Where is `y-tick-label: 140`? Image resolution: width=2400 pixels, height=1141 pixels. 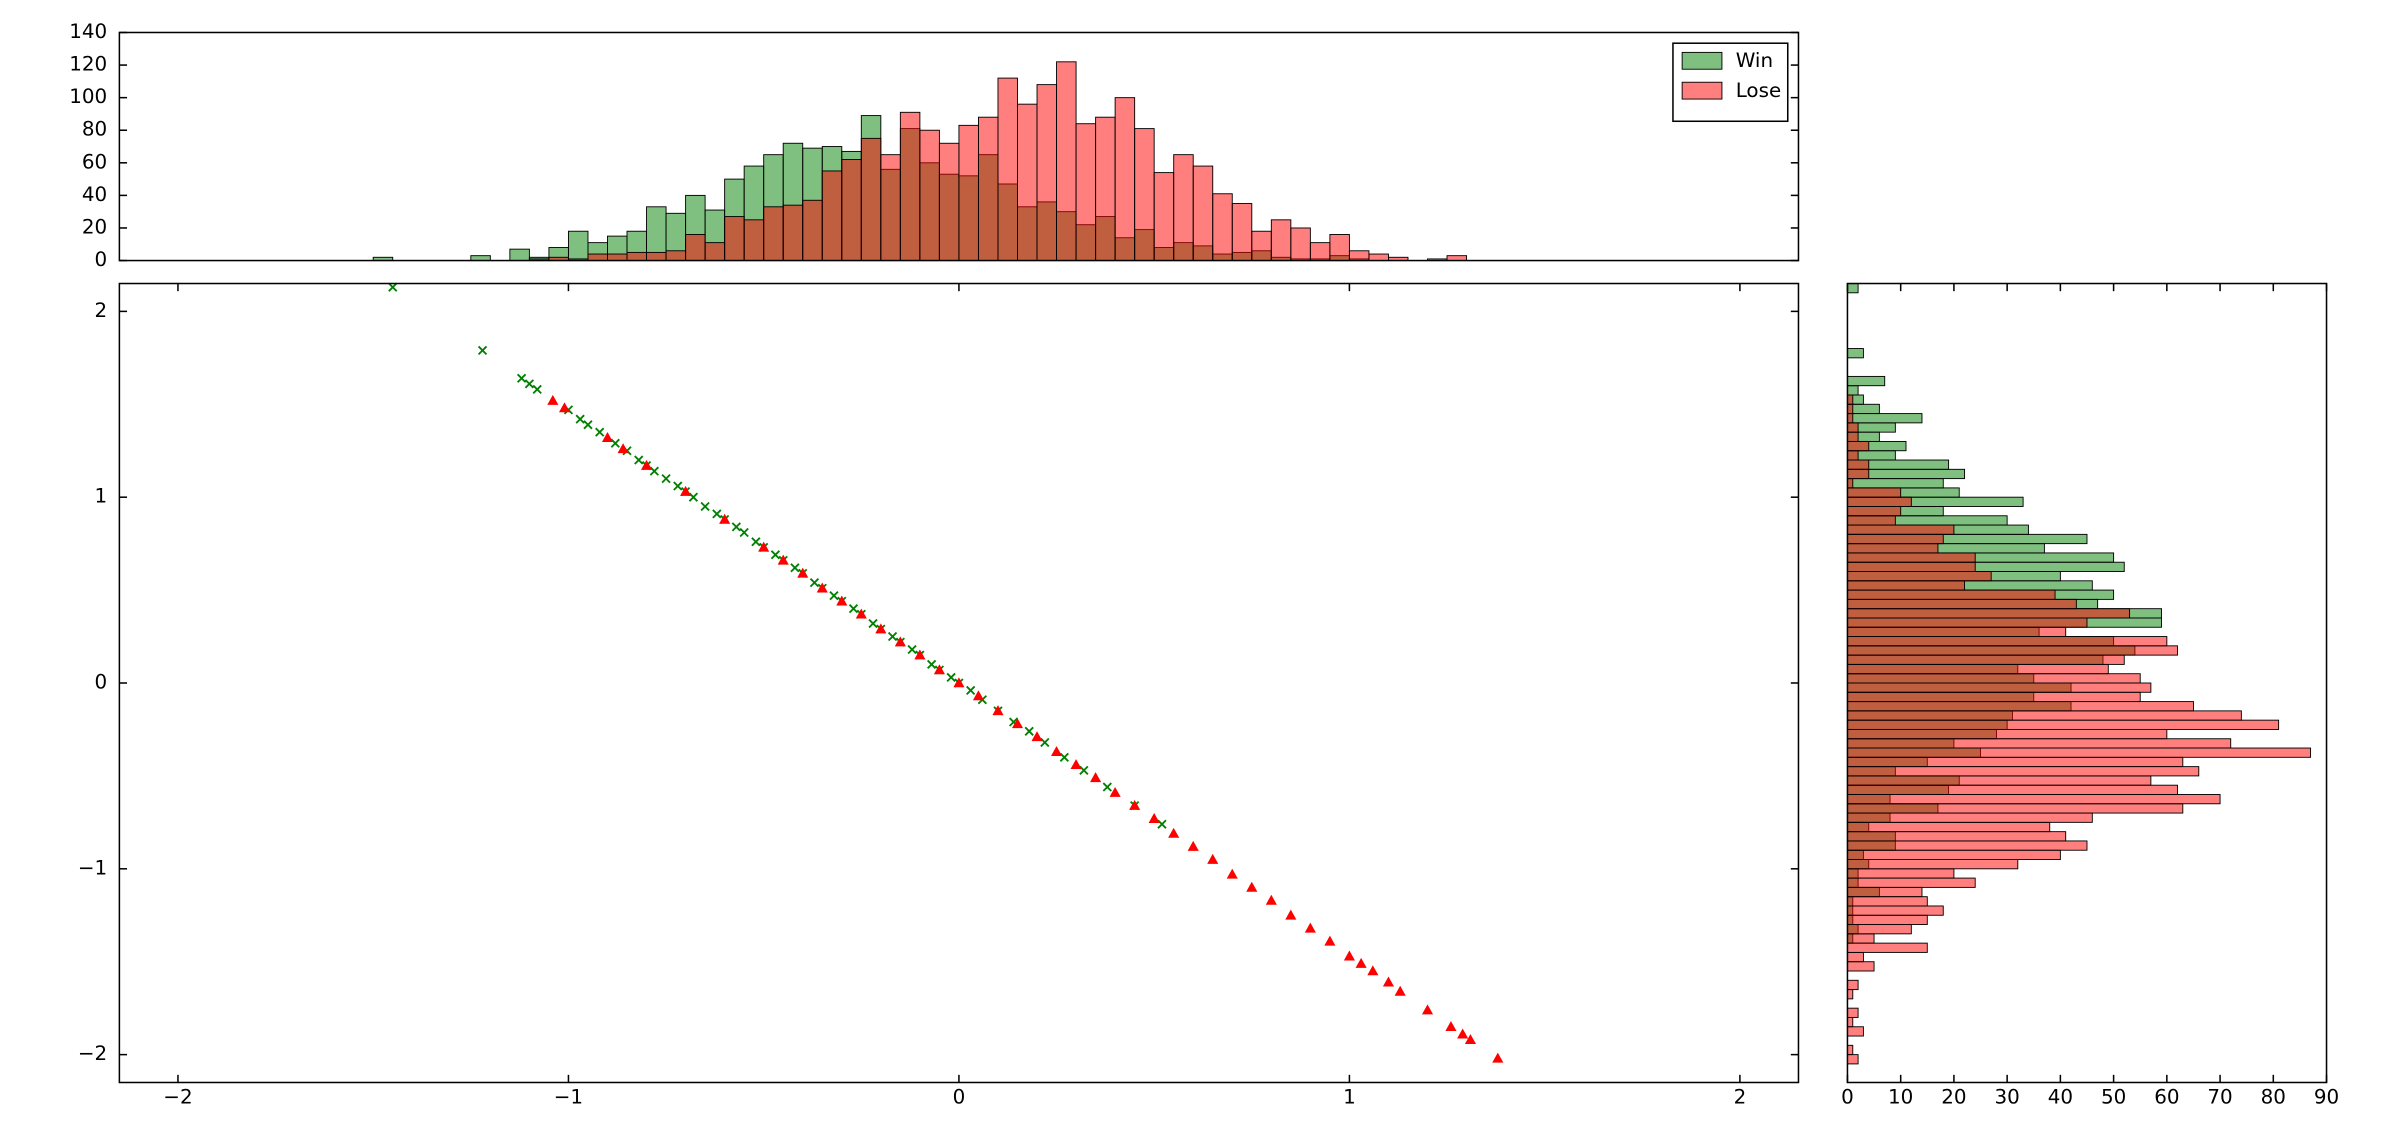 y-tick-label: 140 is located at coordinates (88, 31).